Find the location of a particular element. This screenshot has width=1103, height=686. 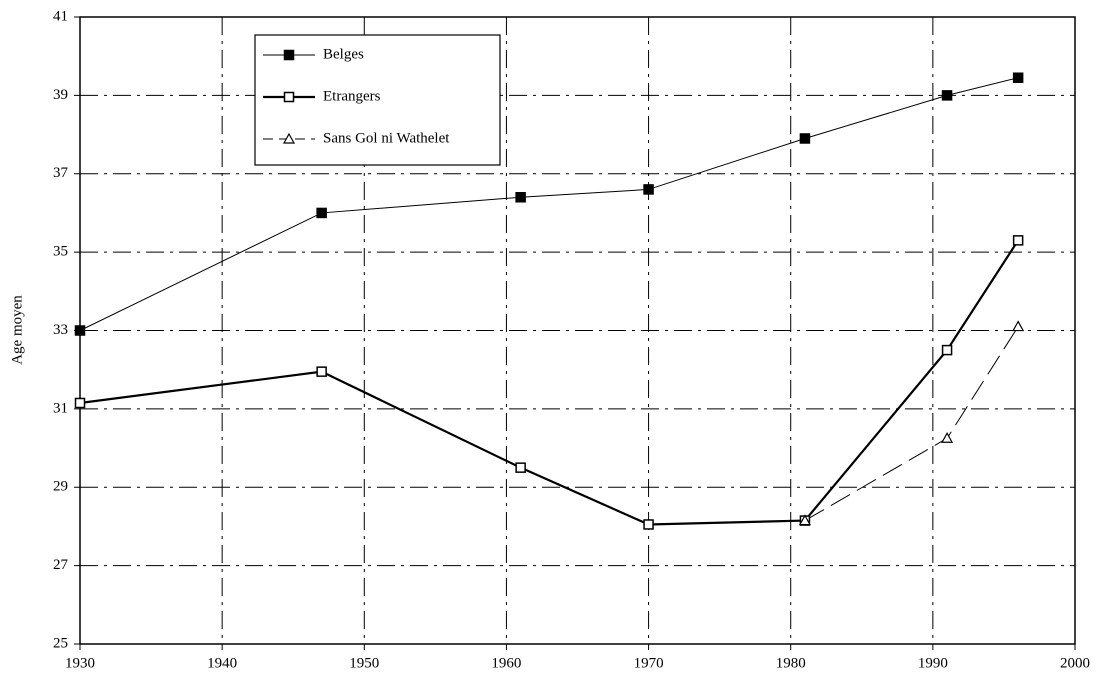

y-tick-label: 29 is located at coordinates (60, 487).